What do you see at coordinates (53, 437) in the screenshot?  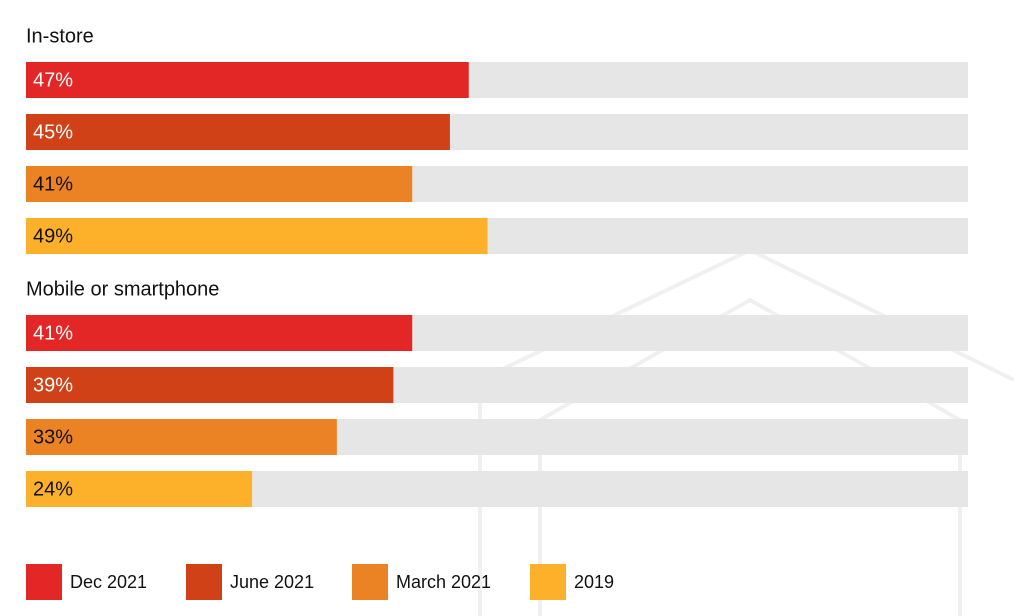 I see `value-label: 33%` at bounding box center [53, 437].